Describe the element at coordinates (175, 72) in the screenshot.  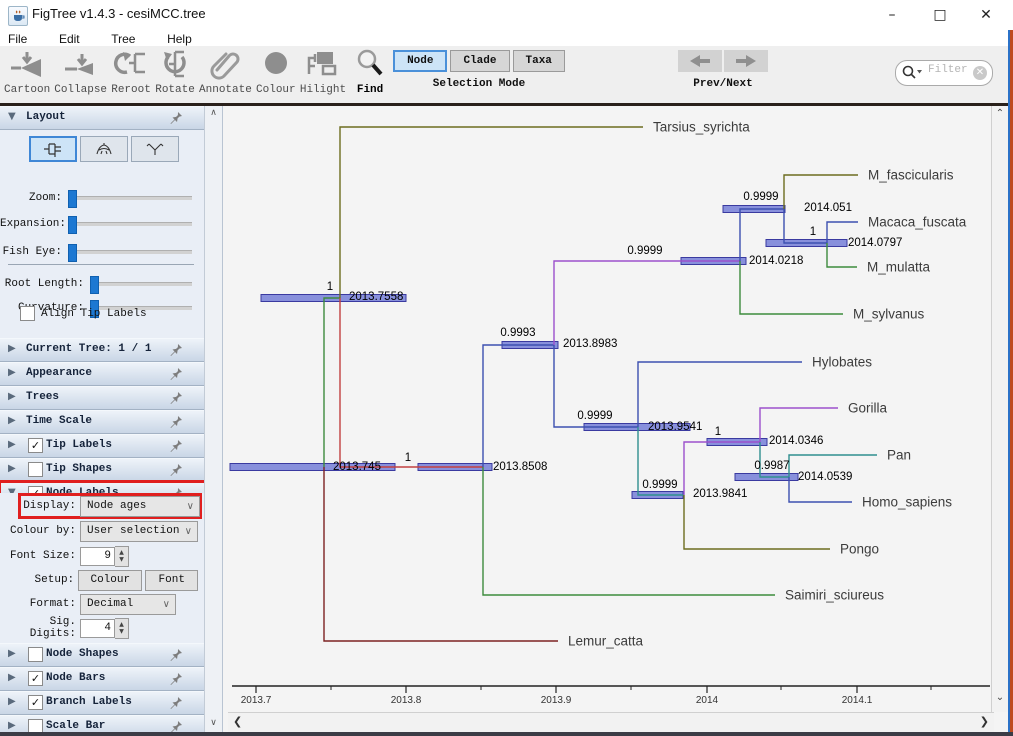
I see `rotate-tool-button: Rotate` at that location.